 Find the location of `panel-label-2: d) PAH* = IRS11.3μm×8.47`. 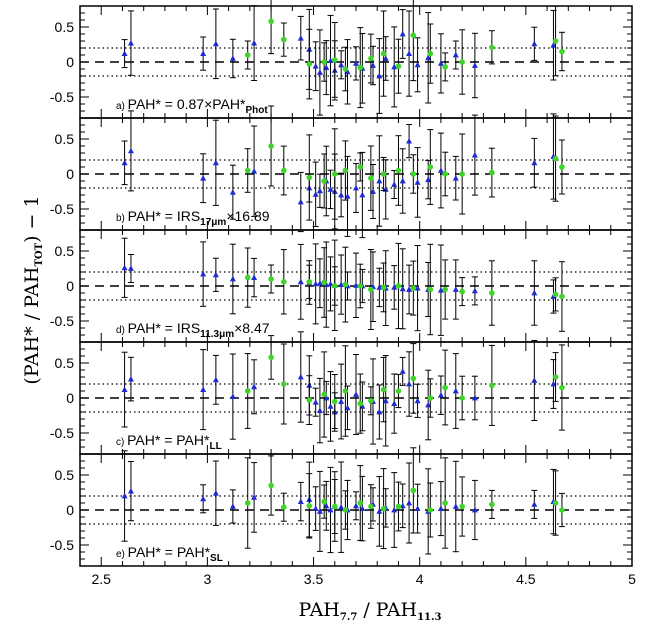

panel-label-2: d) PAH* = IRS11.3μm×8.47 is located at coordinates (193, 330).